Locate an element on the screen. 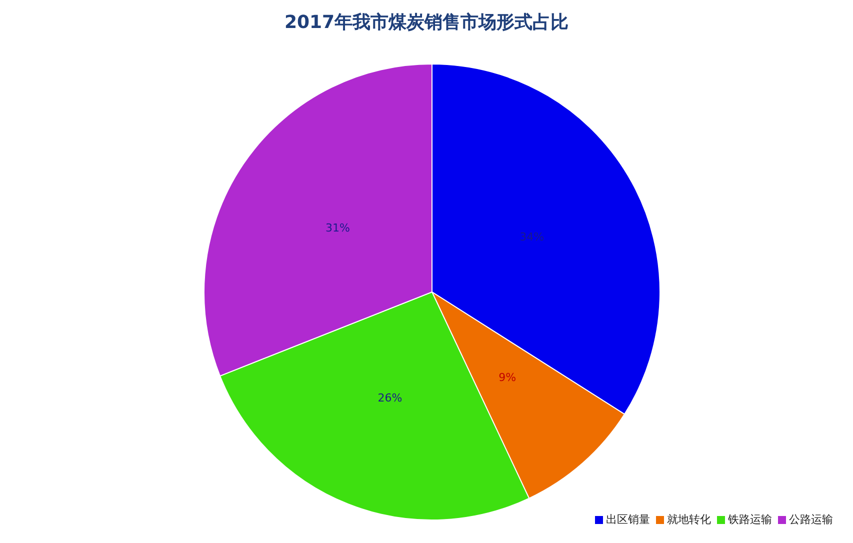 This screenshot has height=543, width=853. data-label: 26% is located at coordinates (390, 397).